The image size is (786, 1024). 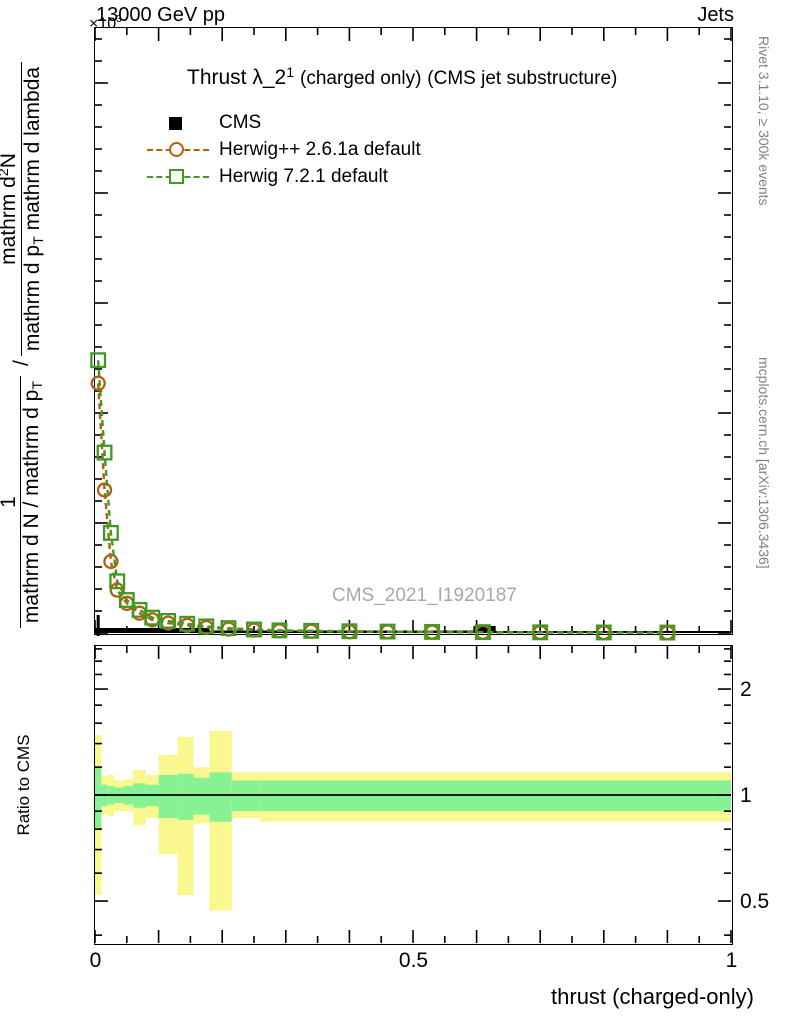 I want to click on herwigpp-marker-icon, so click(x=178, y=150).